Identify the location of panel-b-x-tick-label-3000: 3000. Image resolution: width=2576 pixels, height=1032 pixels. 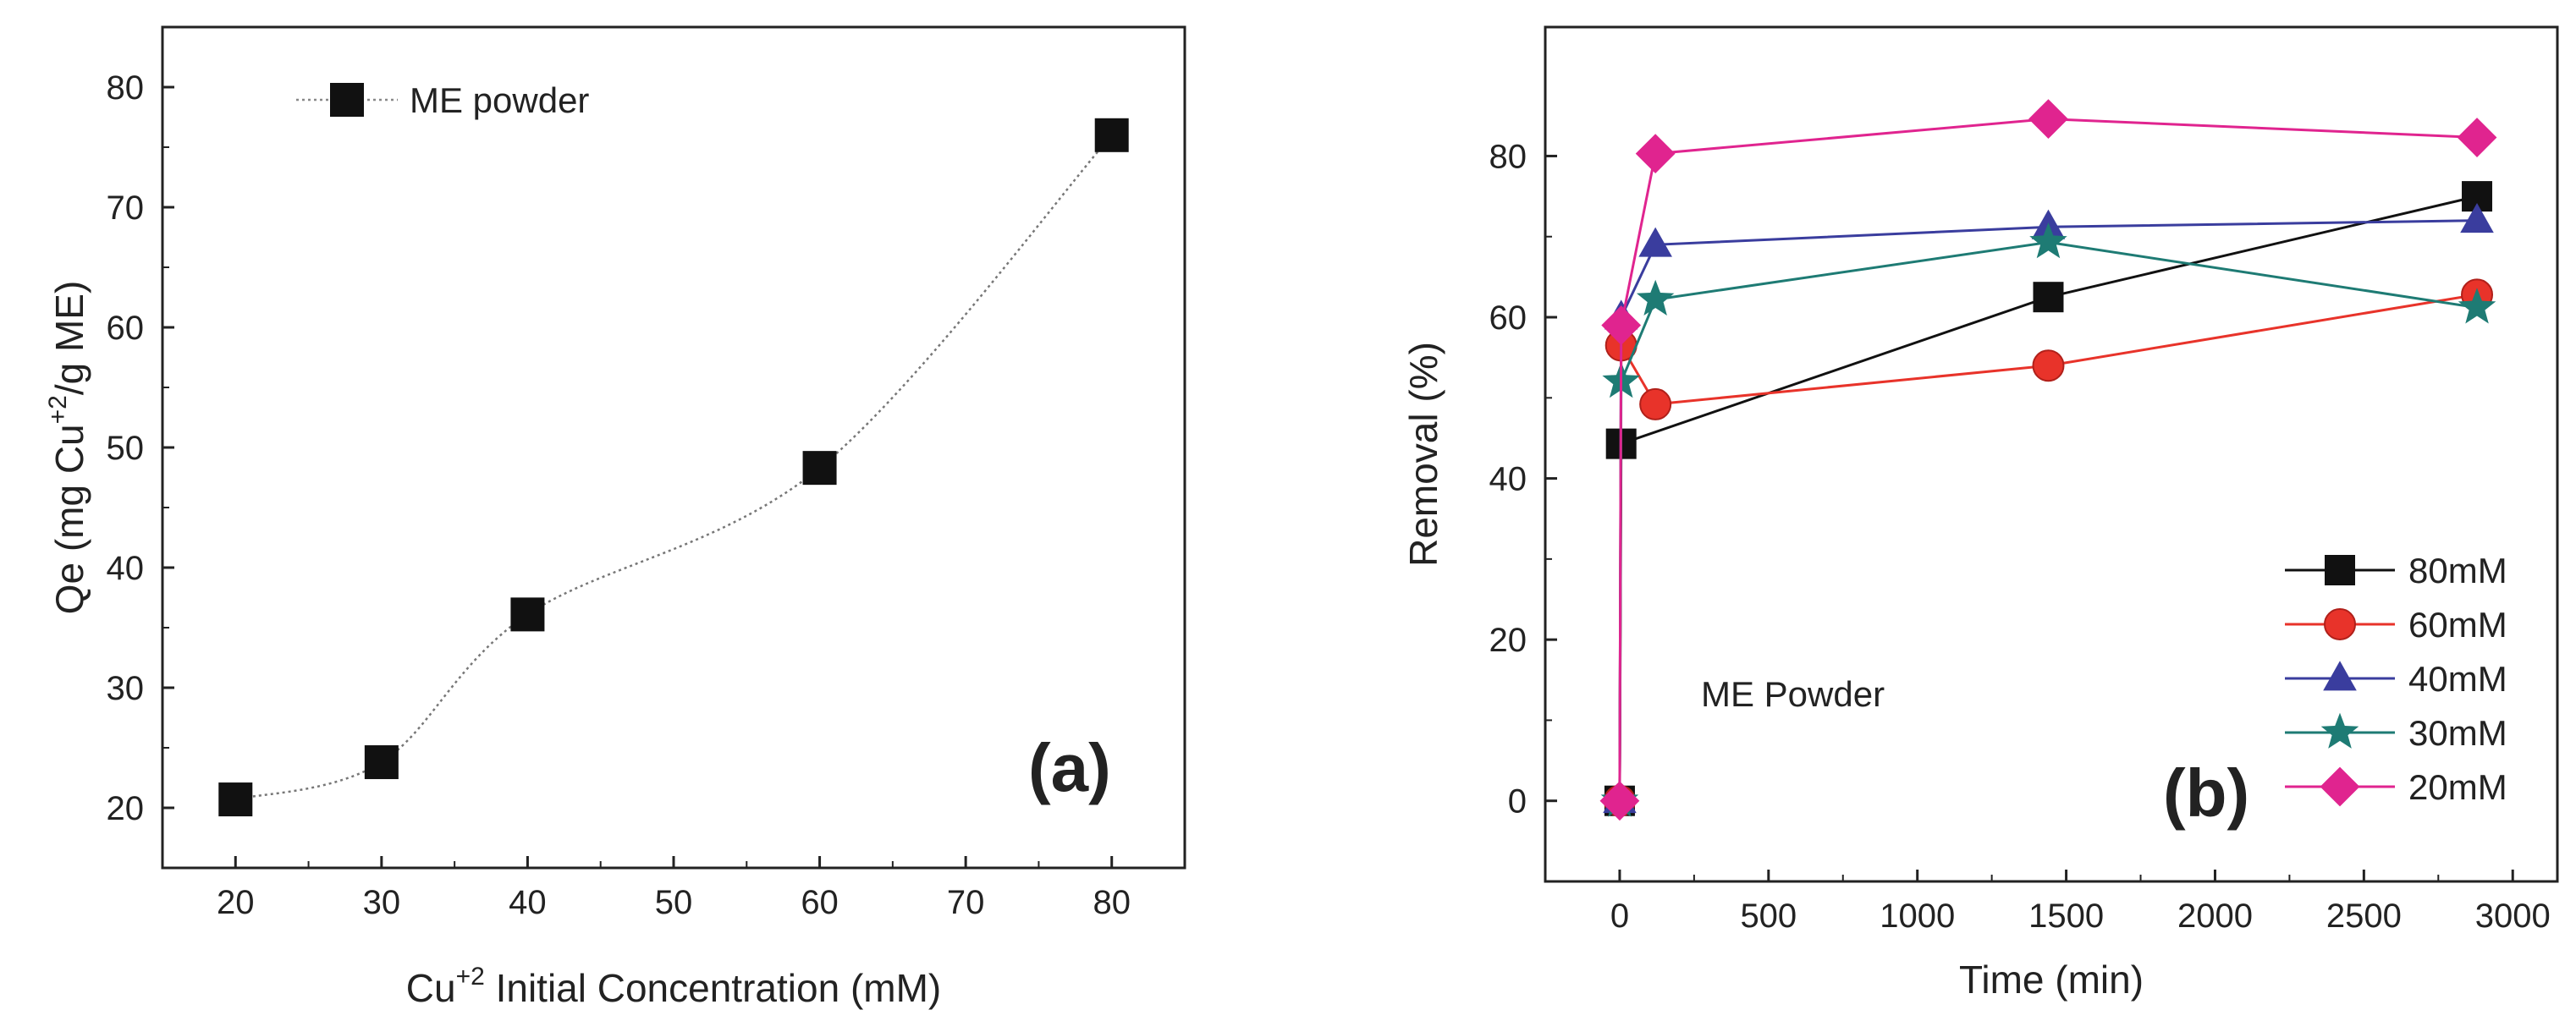
(2513, 917).